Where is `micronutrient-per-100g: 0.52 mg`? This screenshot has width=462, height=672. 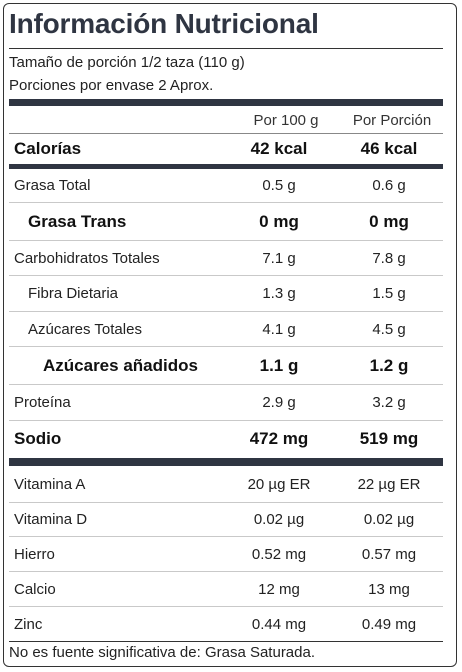 micronutrient-per-100g: 0.52 mg is located at coordinates (279, 554).